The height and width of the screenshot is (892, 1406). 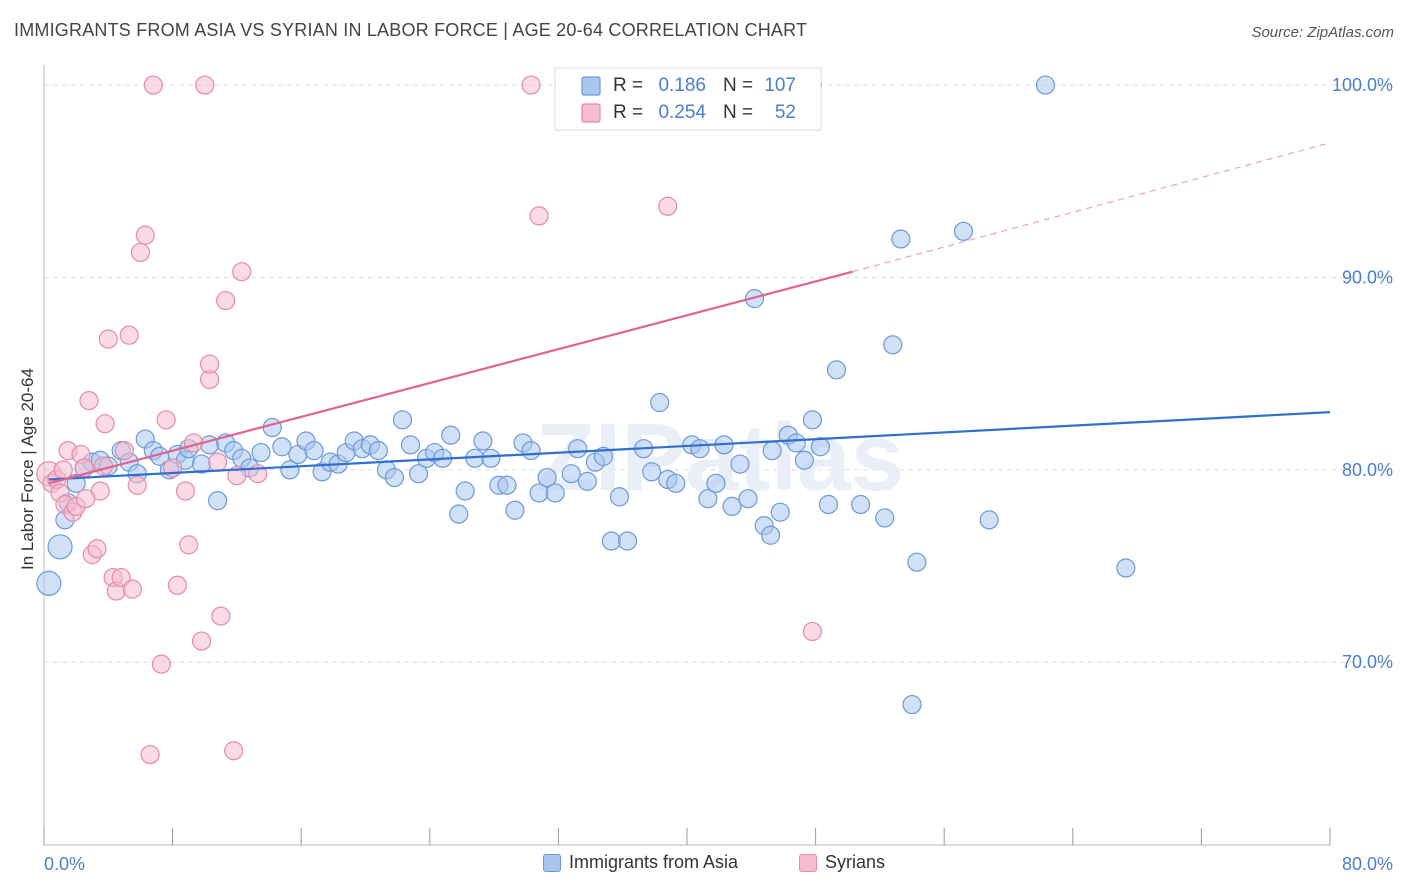 I want to click on bottom-legend: Immigrants from Asia Syrians, so click(x=703, y=865).